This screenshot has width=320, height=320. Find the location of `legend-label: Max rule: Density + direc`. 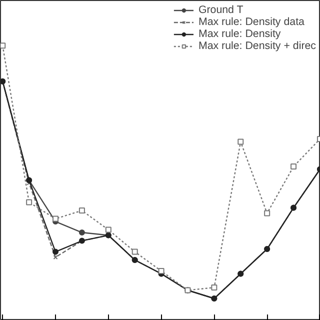

legend-label: Max rule: Density + direc is located at coordinates (257, 46).